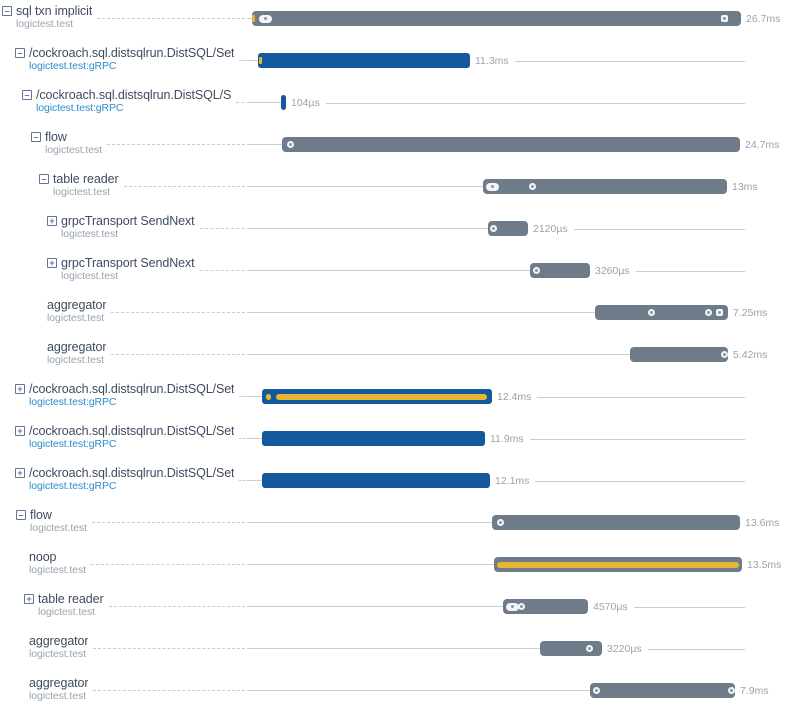 This screenshot has height=714, width=786. I want to click on span-track: 26.7ms, so click(515, 17).